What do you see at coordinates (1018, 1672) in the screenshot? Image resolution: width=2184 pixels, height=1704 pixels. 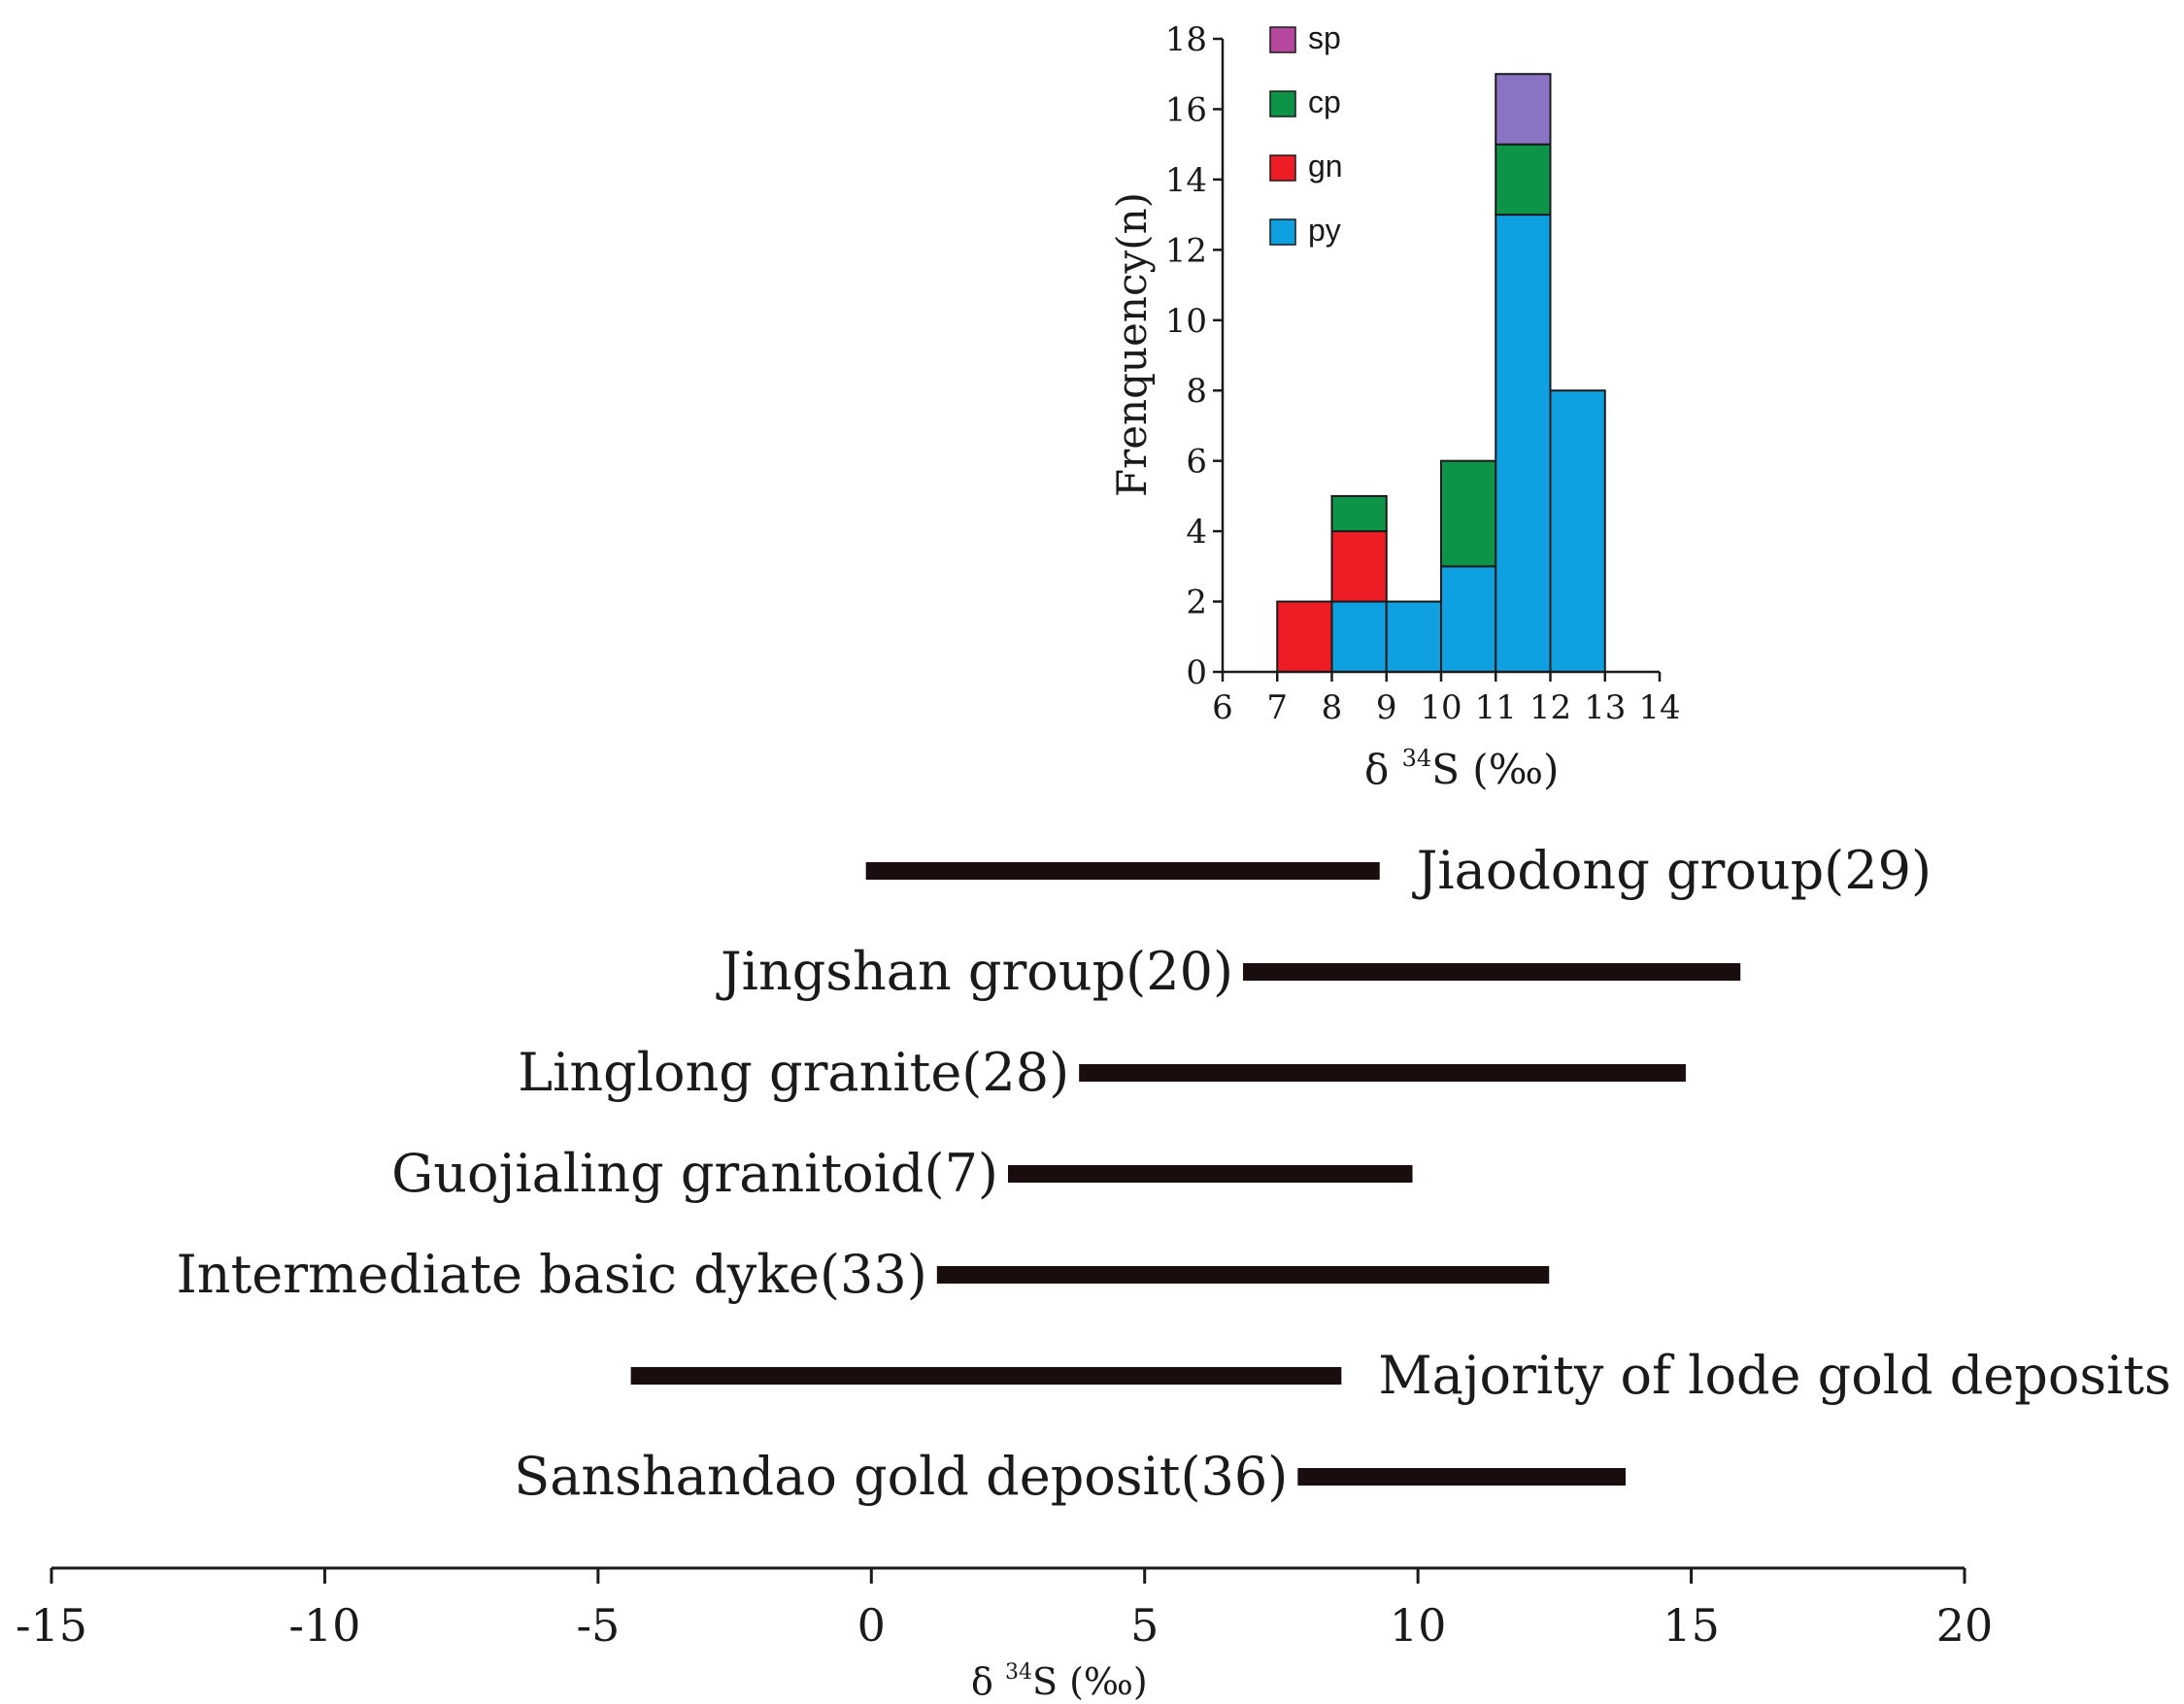 I see `range-x-axis-label-sup: 34` at bounding box center [1018, 1672].